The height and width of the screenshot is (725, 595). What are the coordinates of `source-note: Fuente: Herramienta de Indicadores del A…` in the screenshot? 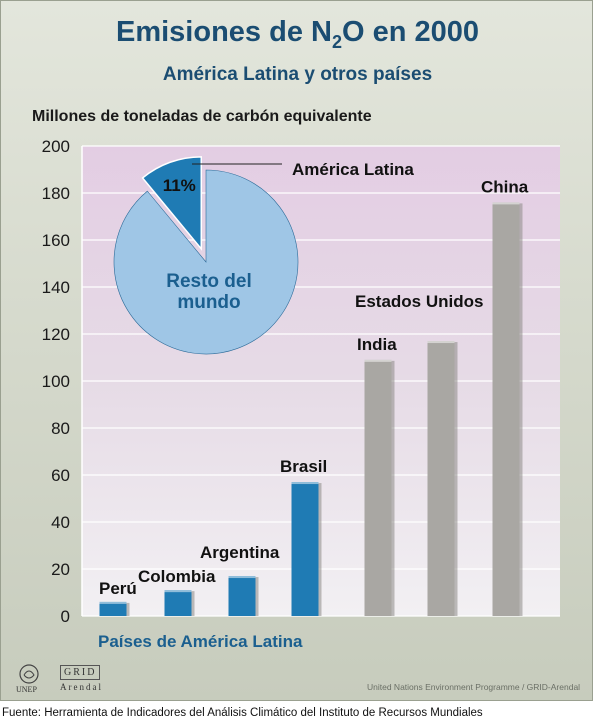 It's located at (242, 713).